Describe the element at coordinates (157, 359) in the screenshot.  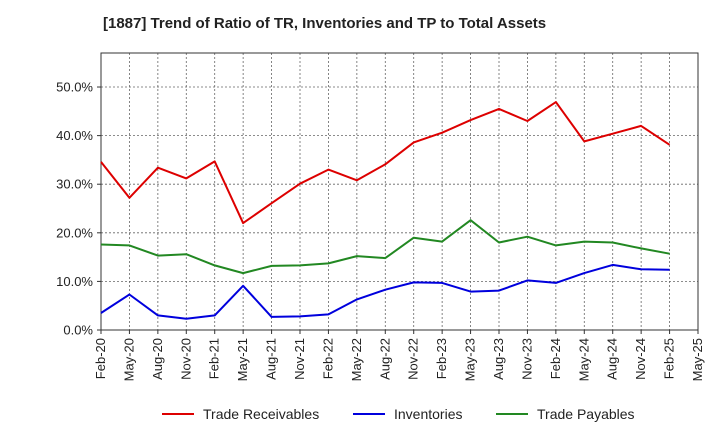
I see `x-tick-label: Aug-20` at that location.